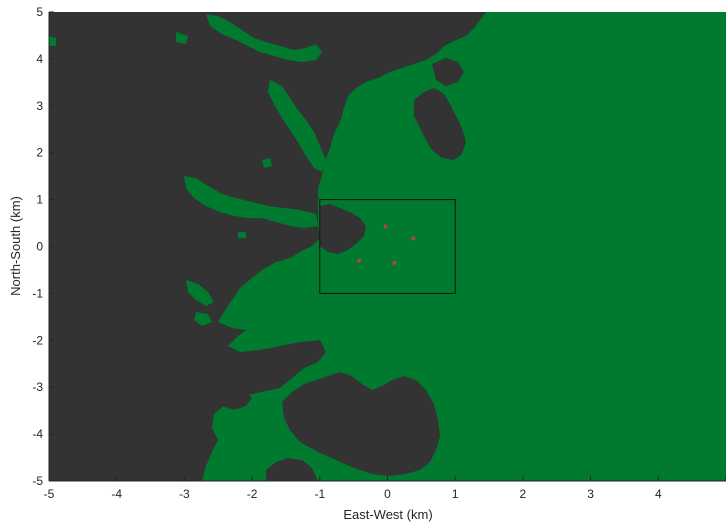 This screenshot has height=527, width=726. I want to click on dark-intrusion-north-channel, so click(448, 72).